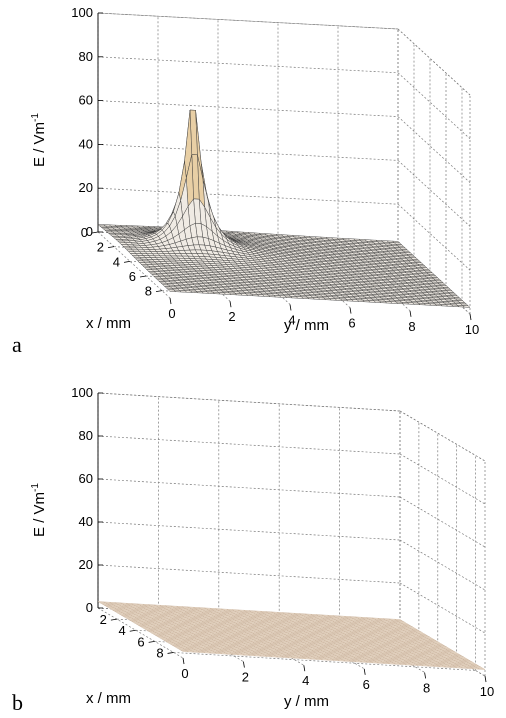 This screenshot has width=506, height=718. I want to click on z-ticks: 0 20 40 60 80 100, so click(87, 122).